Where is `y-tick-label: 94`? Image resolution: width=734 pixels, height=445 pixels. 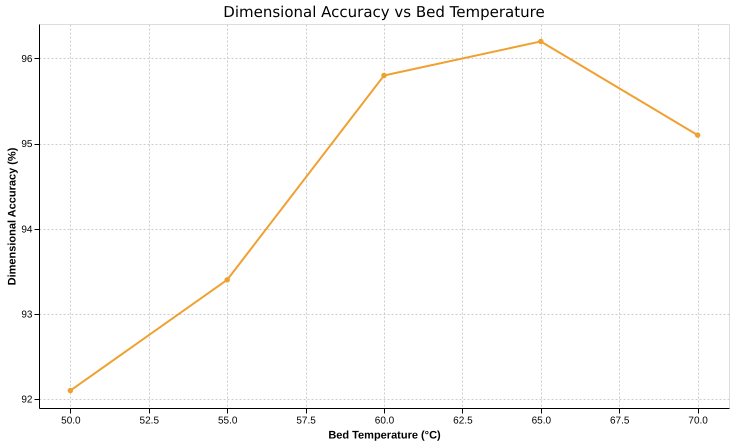
y-tick-label: 94 is located at coordinates (27, 230).